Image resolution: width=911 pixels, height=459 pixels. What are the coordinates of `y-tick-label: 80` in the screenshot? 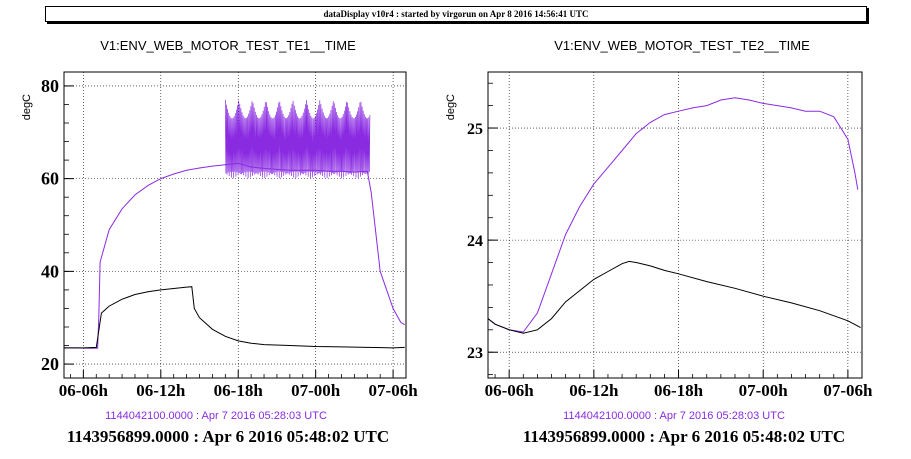 It's located at (50, 86).